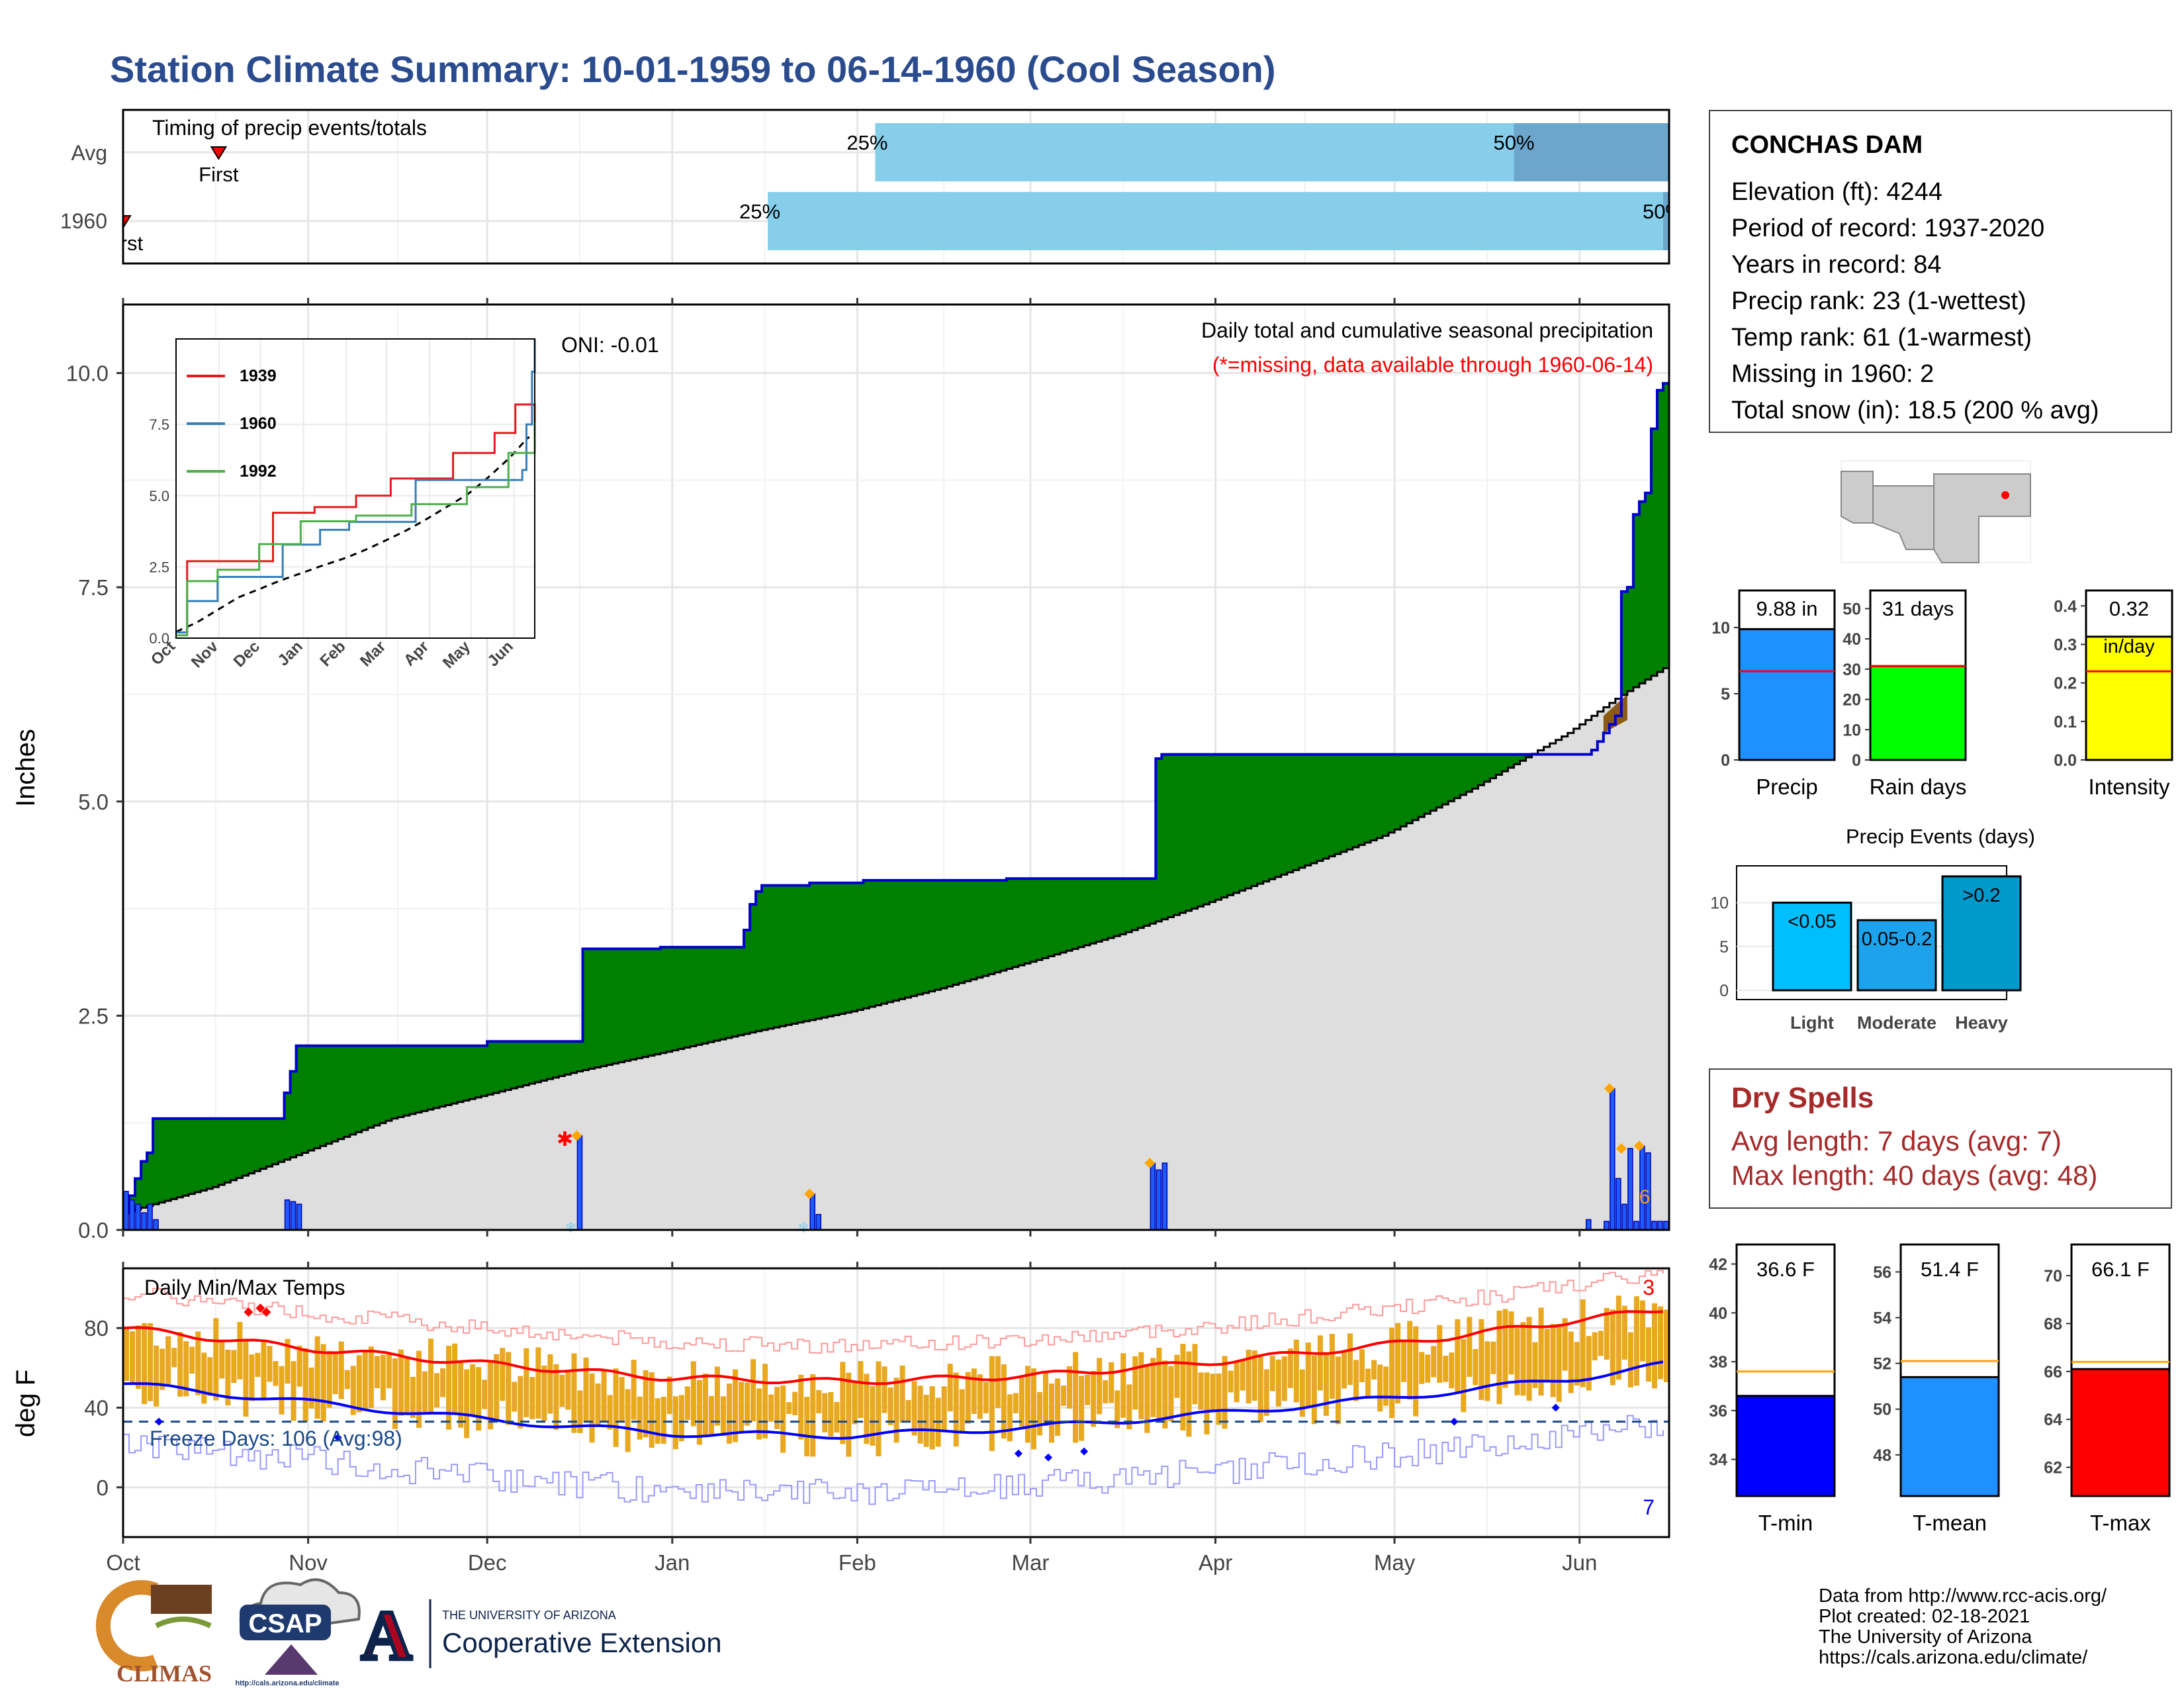 The width and height of the screenshot is (2184, 1688). Describe the element at coordinates (387, 1635) in the screenshot. I see `ua-block-a-icon: A` at that location.